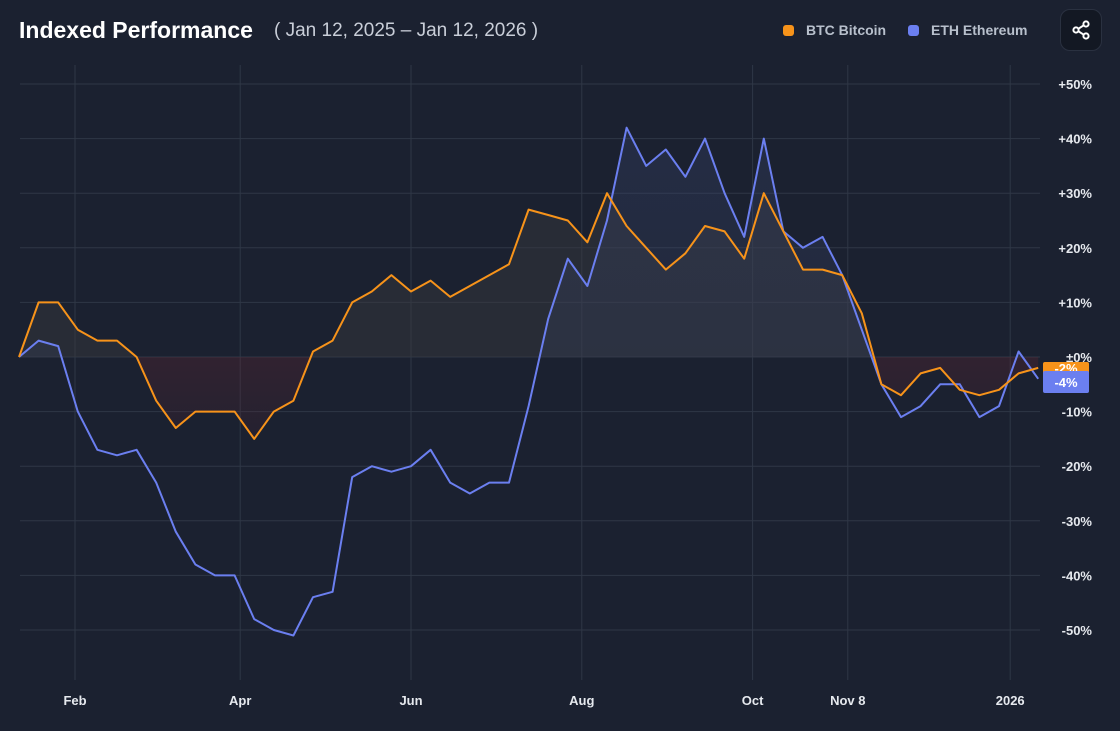  I want to click on legend-label: ETH Ethereum, so click(979, 30).